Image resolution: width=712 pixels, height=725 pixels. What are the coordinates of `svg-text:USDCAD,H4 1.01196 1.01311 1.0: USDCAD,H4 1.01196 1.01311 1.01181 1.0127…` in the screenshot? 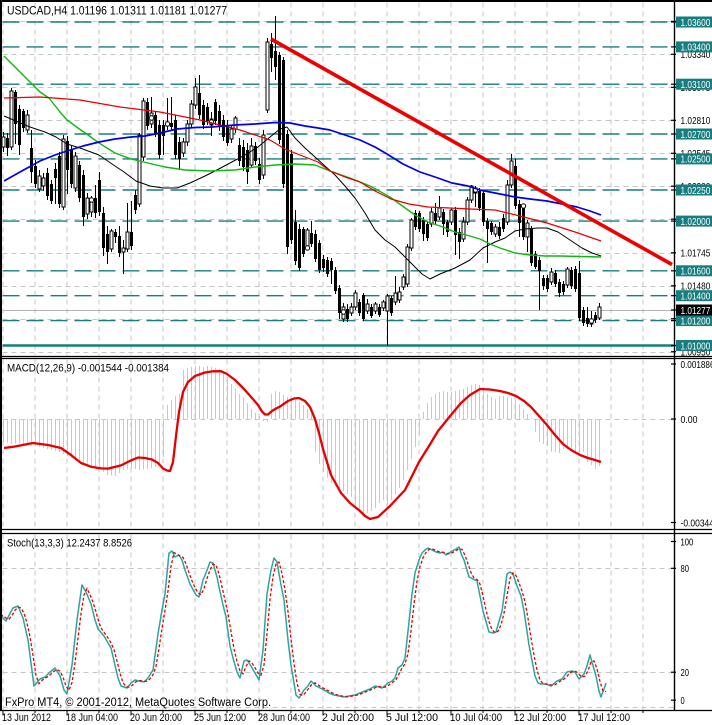 It's located at (117, 12).